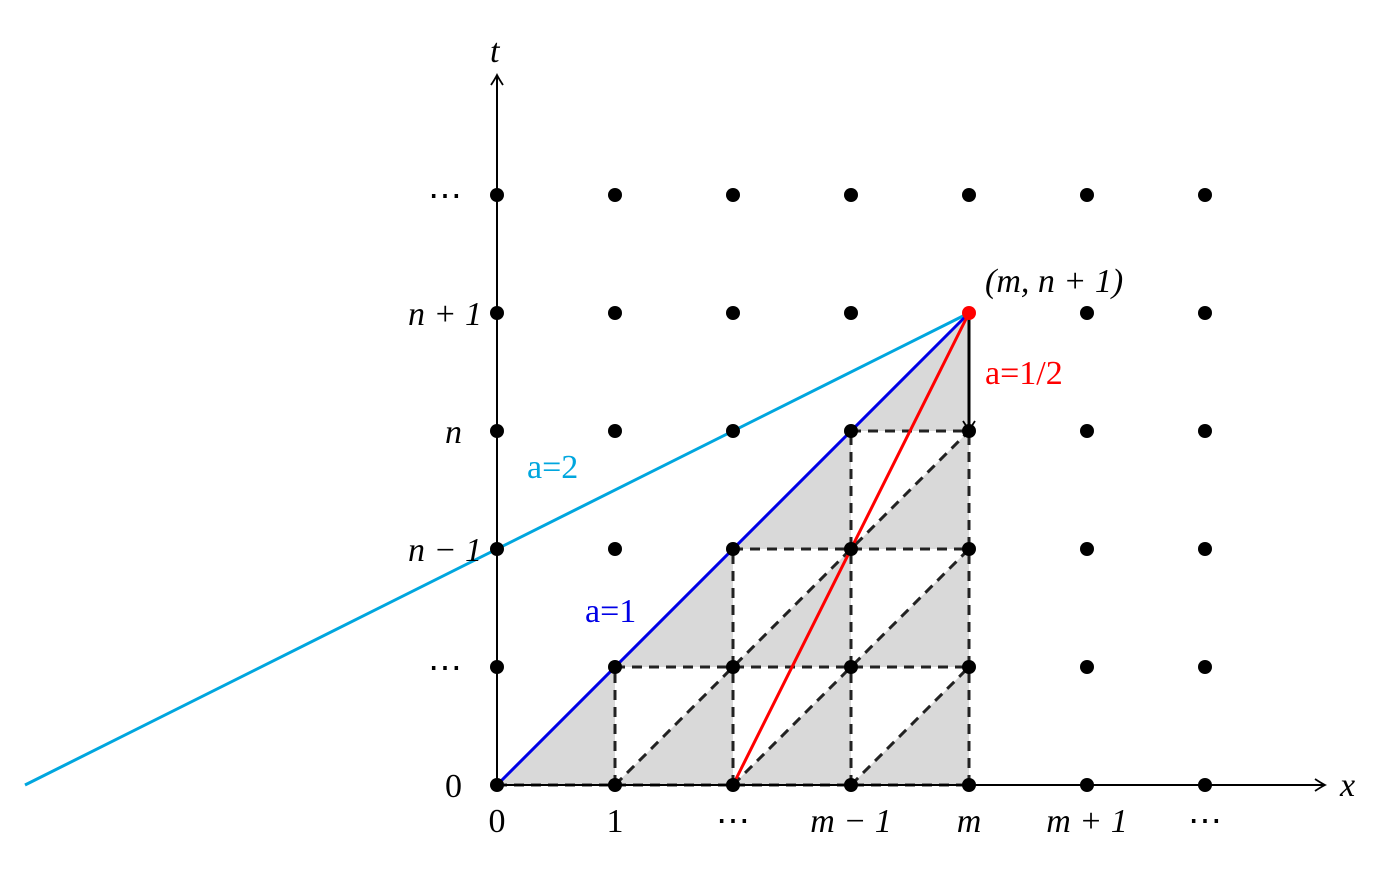 The height and width of the screenshot is (874, 1400). What do you see at coordinates (445, 314) in the screenshot?
I see `t-label: n + 1` at bounding box center [445, 314].